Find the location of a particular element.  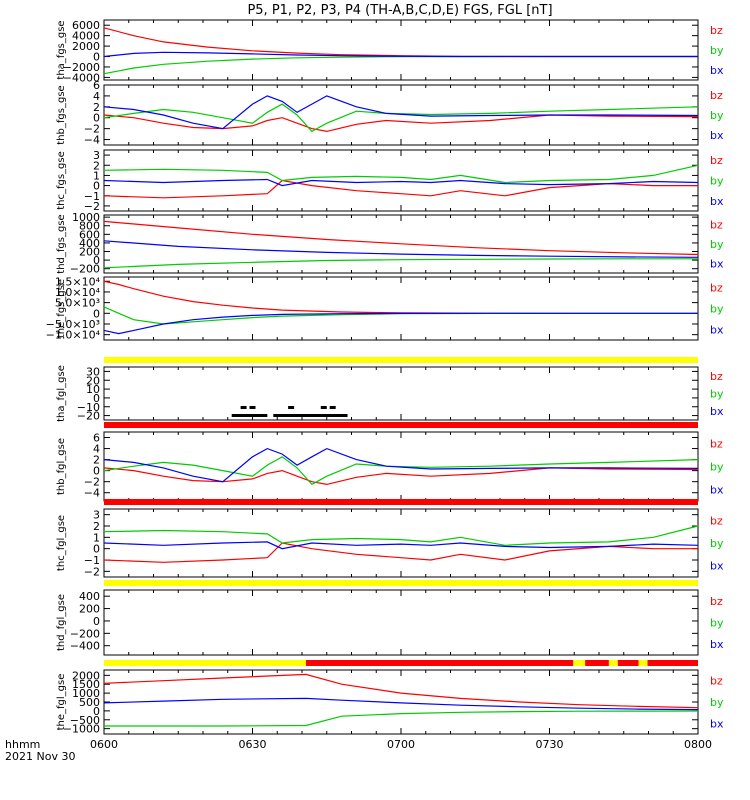

y-tick-label: −5.0×10³ is located at coordinates (73, 324).